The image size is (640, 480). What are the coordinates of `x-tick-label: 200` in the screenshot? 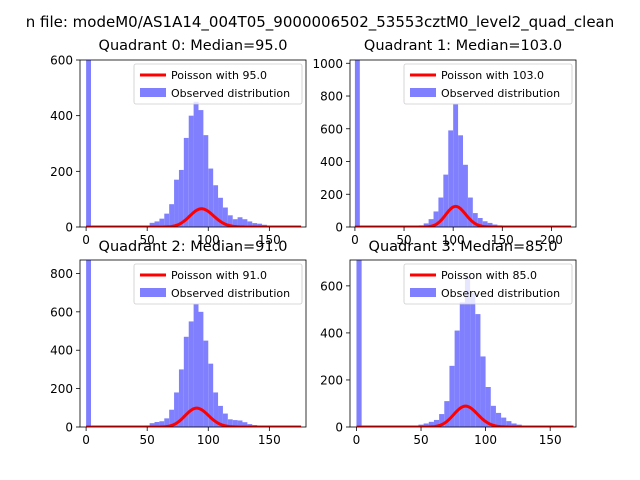 It's located at (551, 240).